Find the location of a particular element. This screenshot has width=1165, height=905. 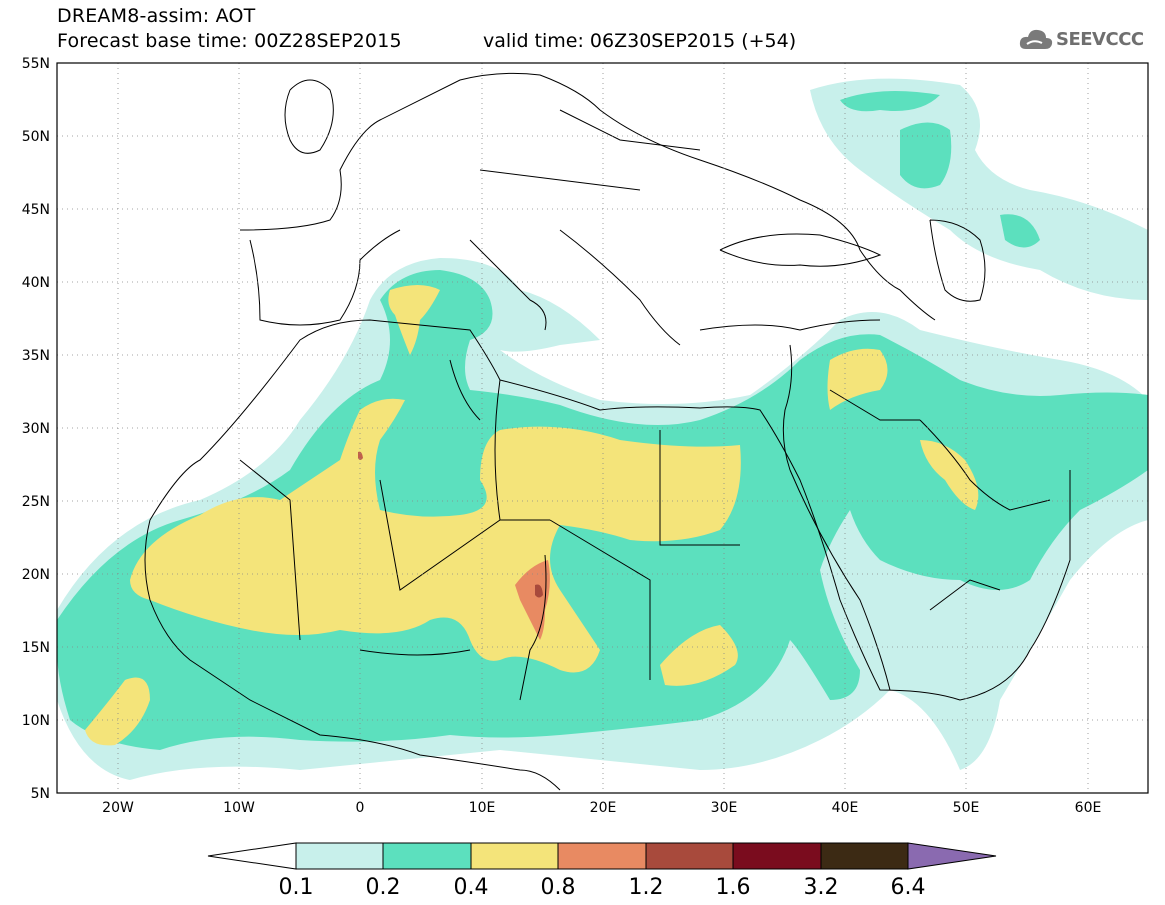

aot-contour-0.4-senegal is located at coordinates (117, 711).